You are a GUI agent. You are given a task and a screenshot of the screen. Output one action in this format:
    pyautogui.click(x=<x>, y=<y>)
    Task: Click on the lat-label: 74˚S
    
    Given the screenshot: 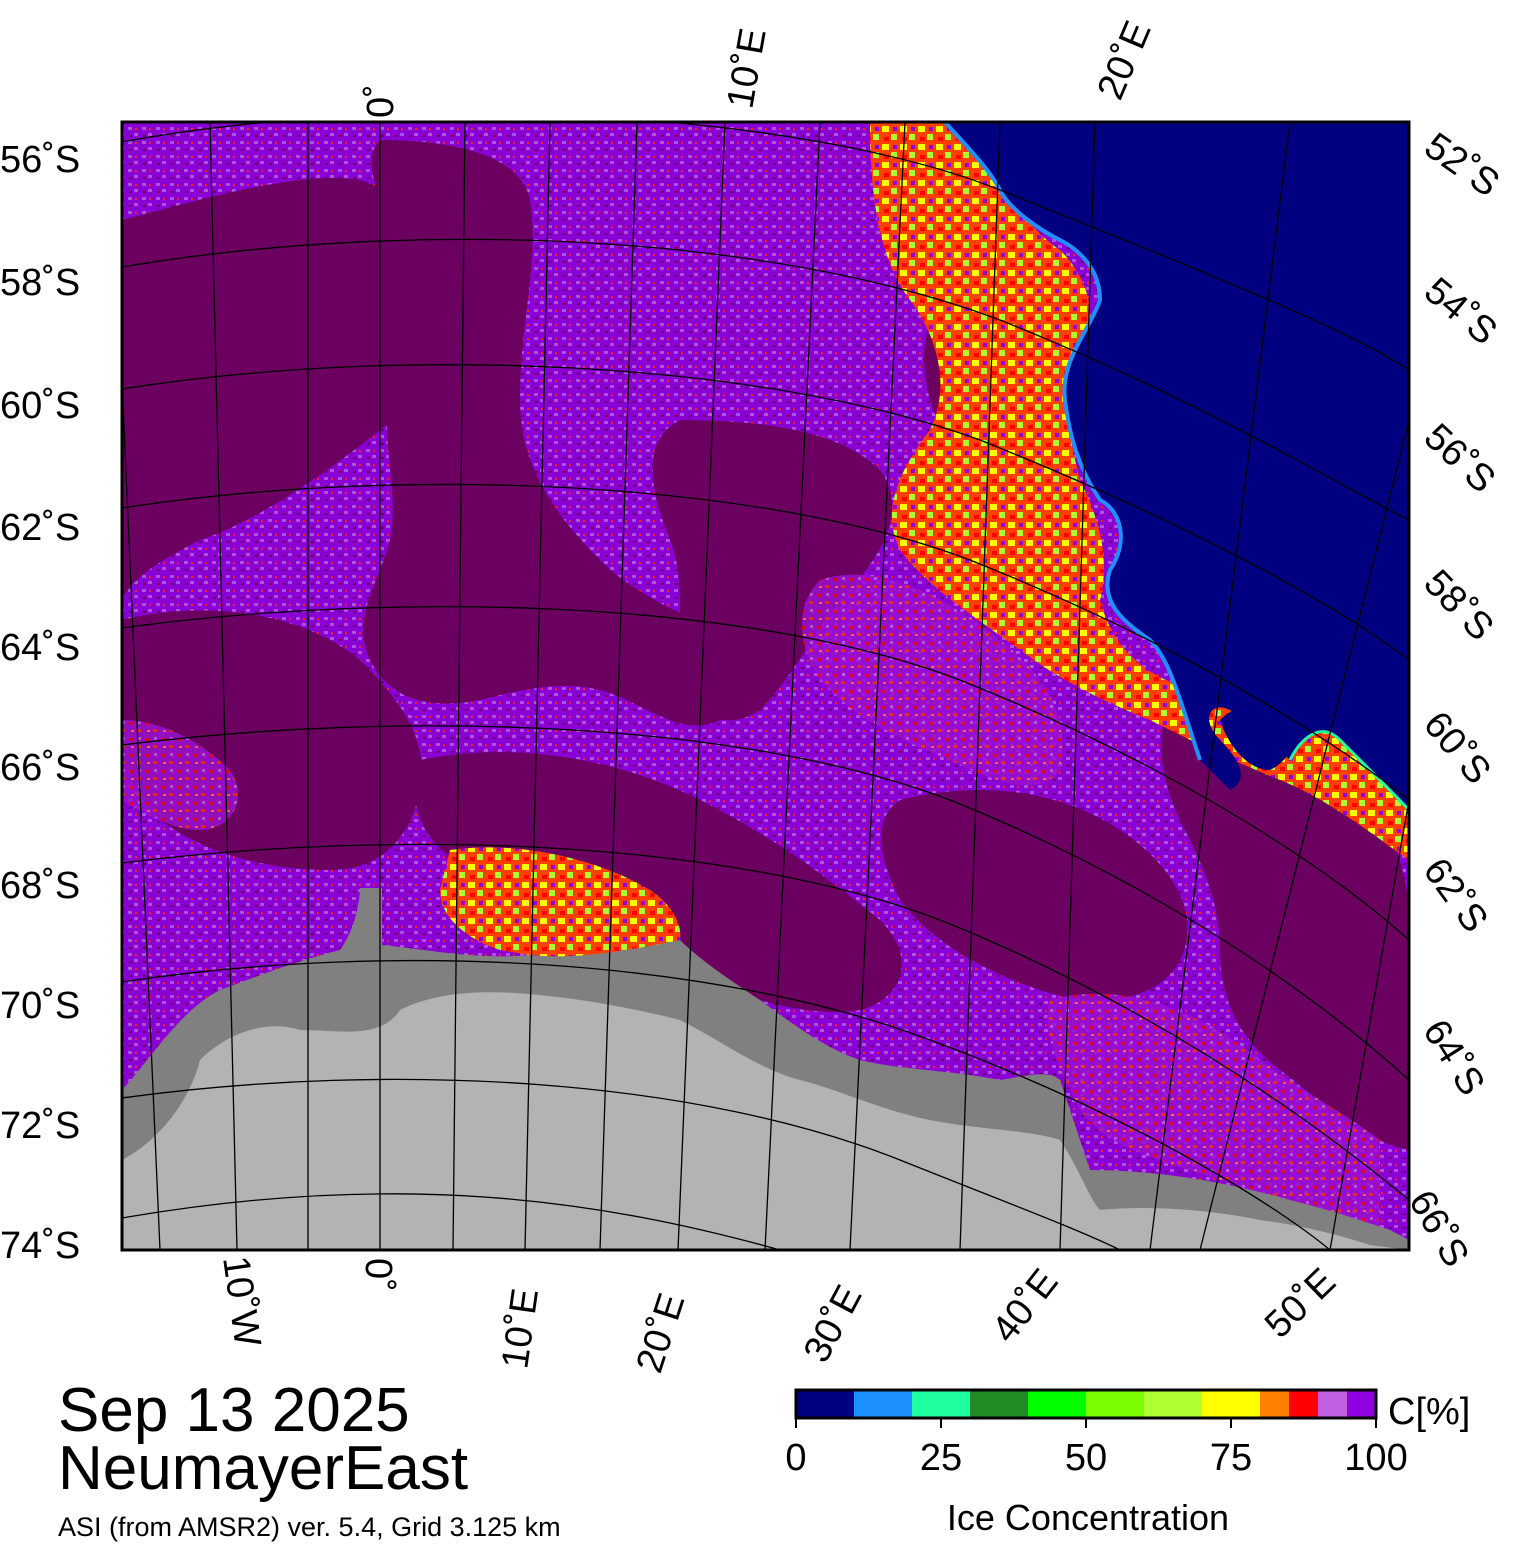 What is the action you would take?
    pyautogui.click(x=40, y=1246)
    